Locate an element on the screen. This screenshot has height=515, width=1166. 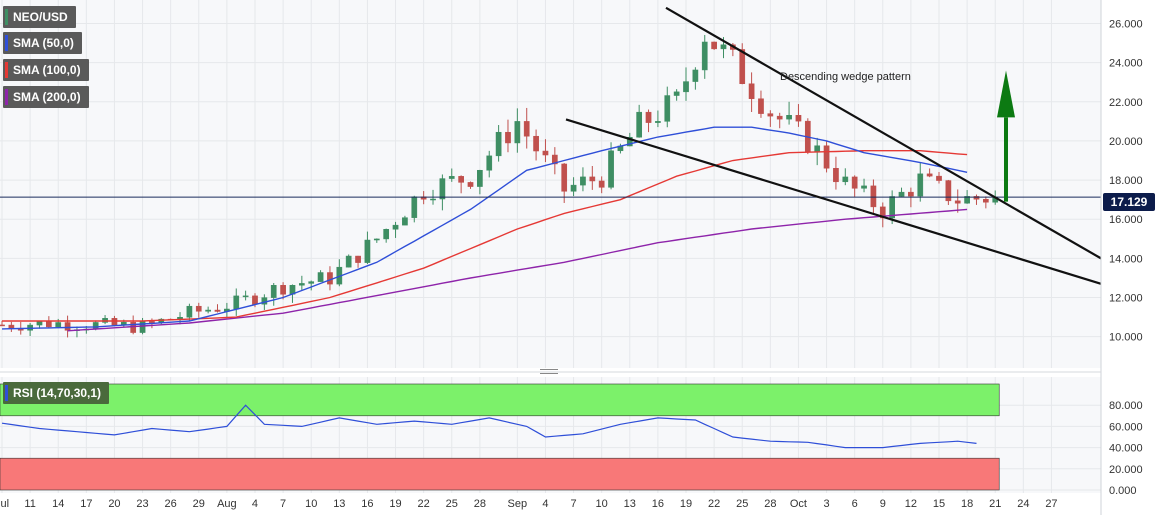
x-tick-label: 24 is located at coordinates (1023, 504).